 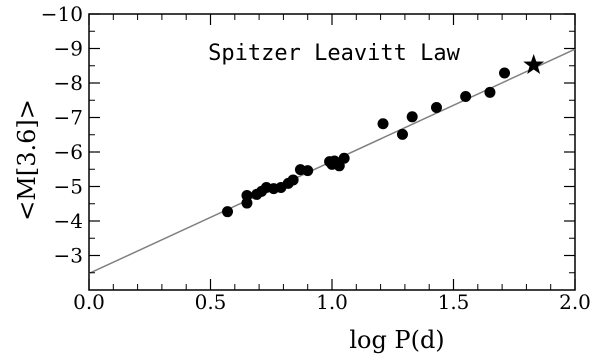 What do you see at coordinates (211, 302) in the screenshot?
I see `x-tick-label: 0.5` at bounding box center [211, 302].